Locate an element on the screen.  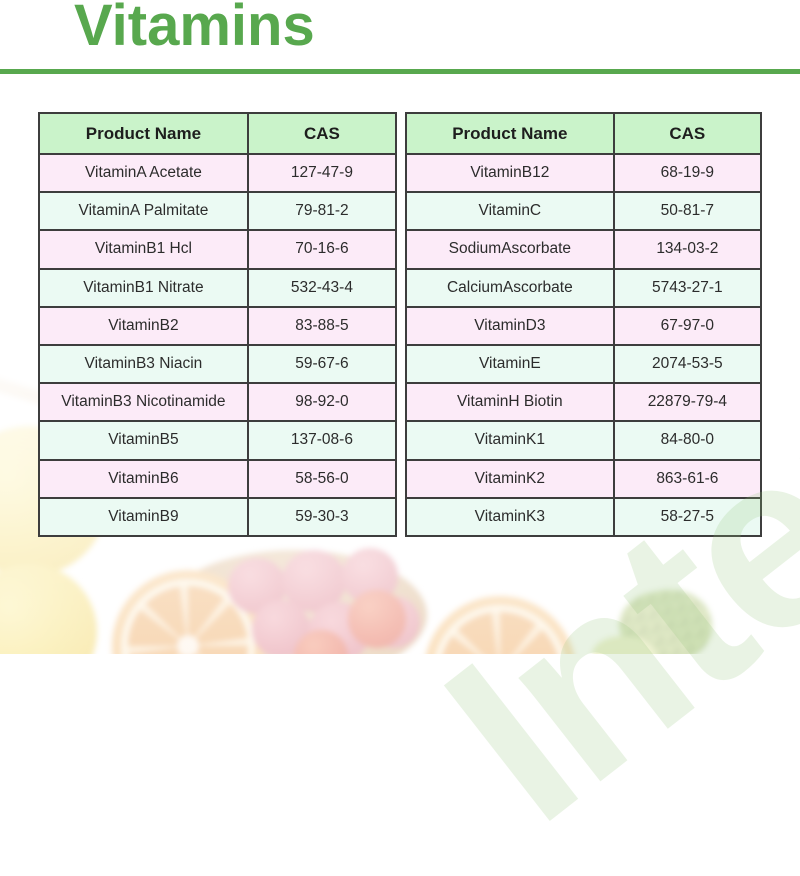
cas-cell: 127-47-9 is located at coordinates (322, 173).